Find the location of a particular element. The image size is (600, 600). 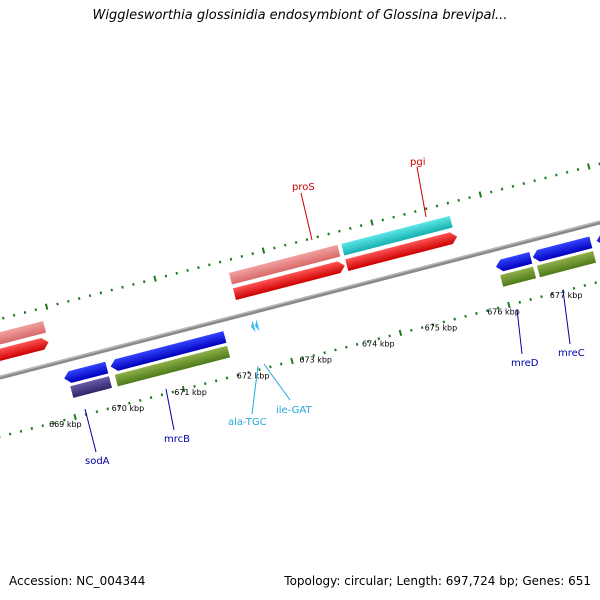

gene-feature-pgi is located at coordinates (397, 235).